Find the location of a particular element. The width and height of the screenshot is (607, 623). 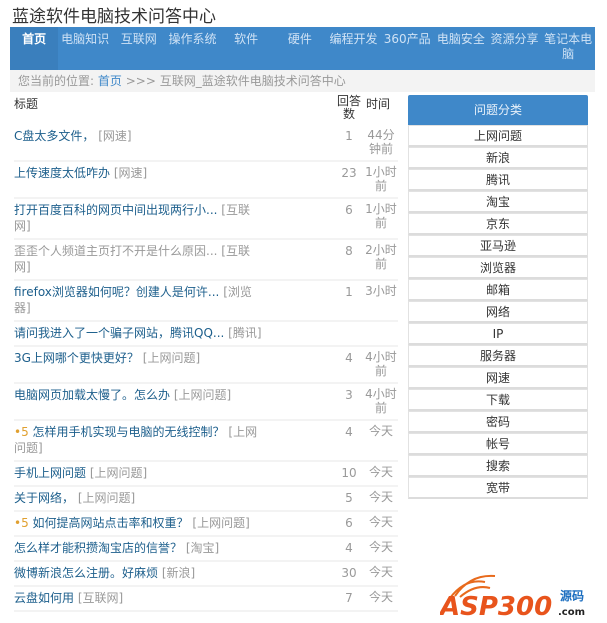

answer-count: 10 is located at coordinates (349, 473).